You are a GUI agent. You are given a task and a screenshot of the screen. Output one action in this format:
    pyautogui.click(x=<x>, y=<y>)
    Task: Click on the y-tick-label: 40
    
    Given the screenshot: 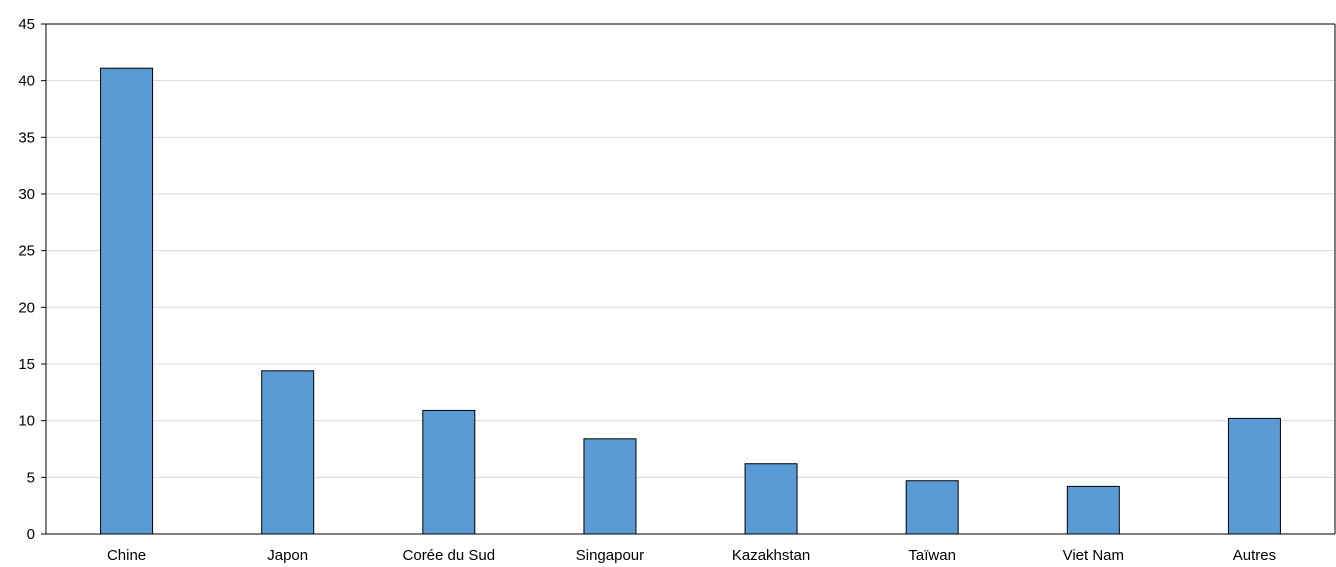 What is the action you would take?
    pyautogui.click(x=26, y=81)
    